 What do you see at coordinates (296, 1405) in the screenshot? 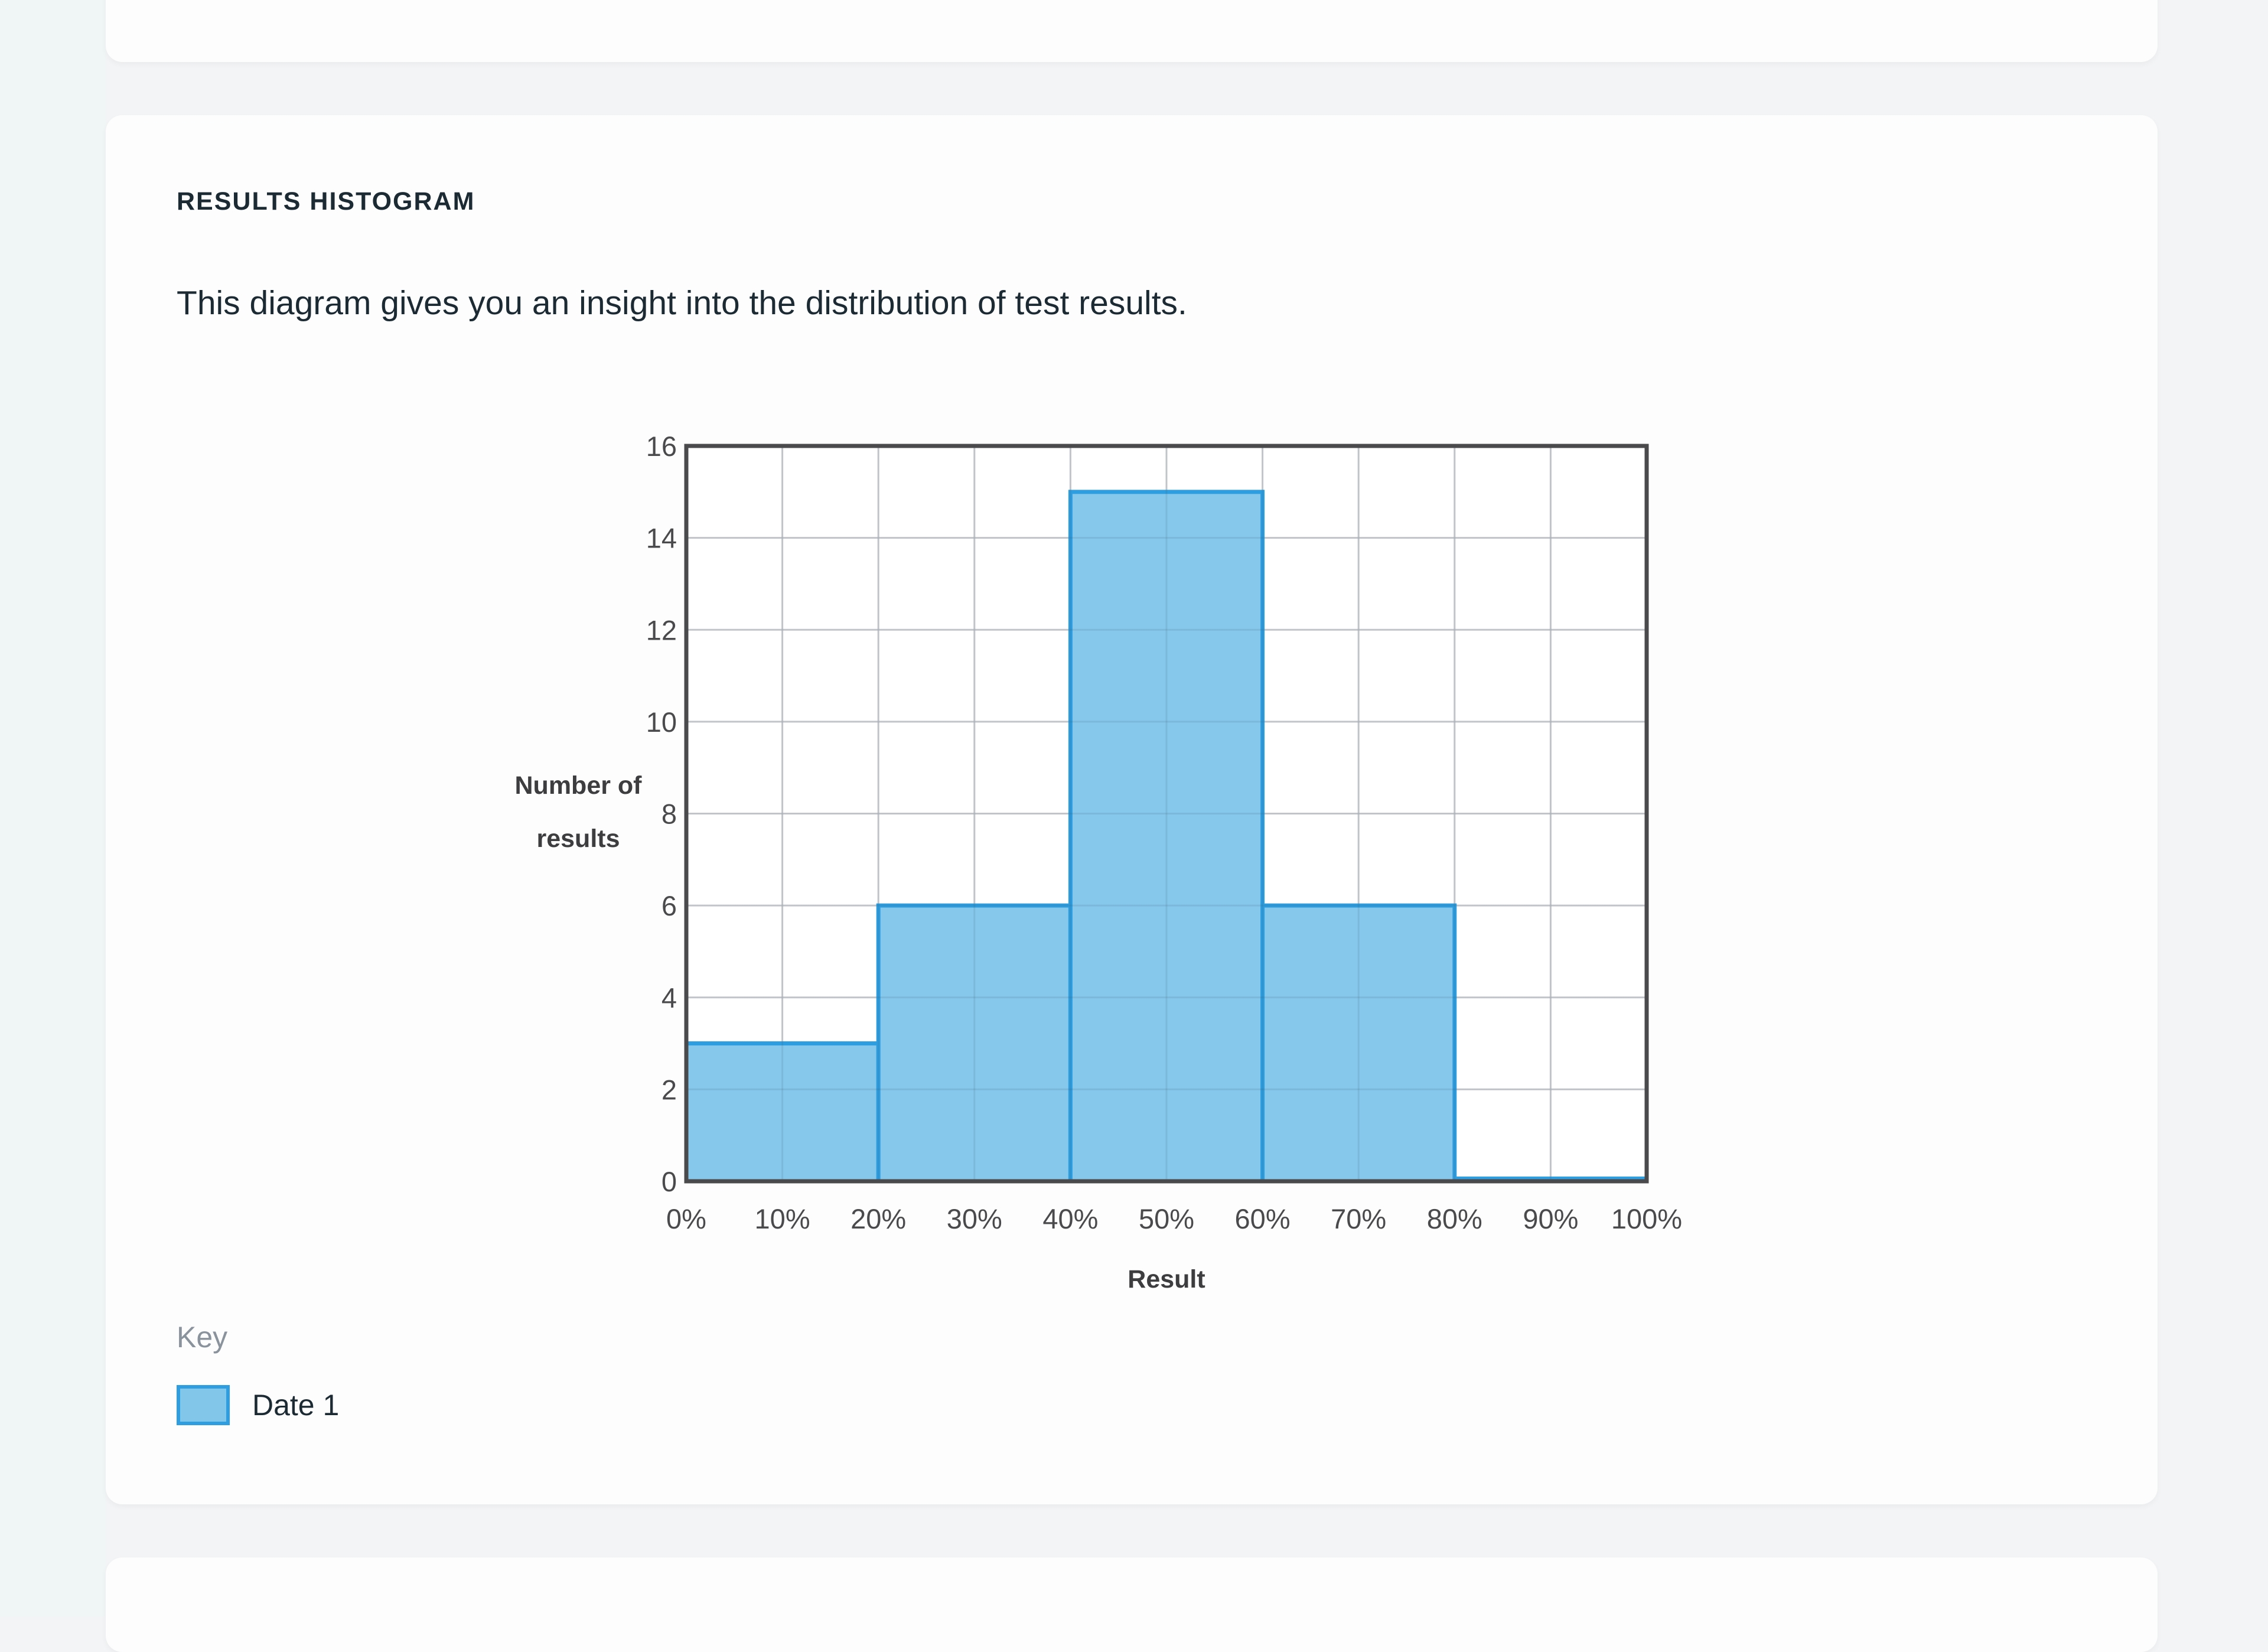
I see `legend-item-label: Date 1` at bounding box center [296, 1405].